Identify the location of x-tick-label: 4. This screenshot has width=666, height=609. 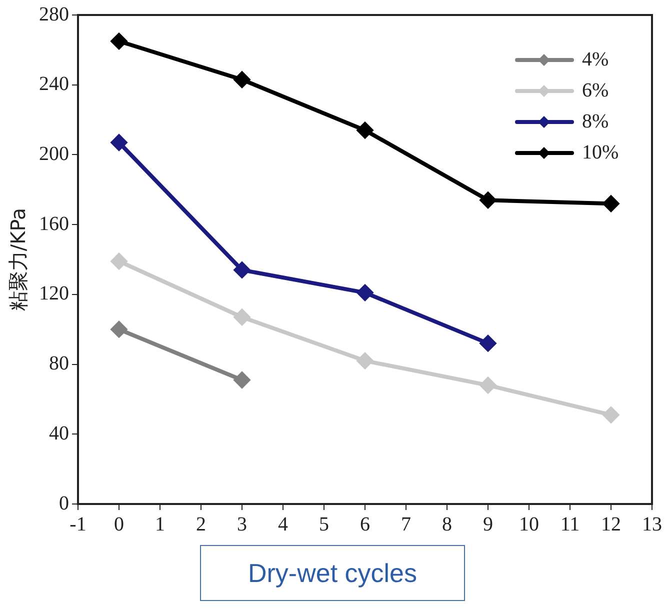
(283, 524).